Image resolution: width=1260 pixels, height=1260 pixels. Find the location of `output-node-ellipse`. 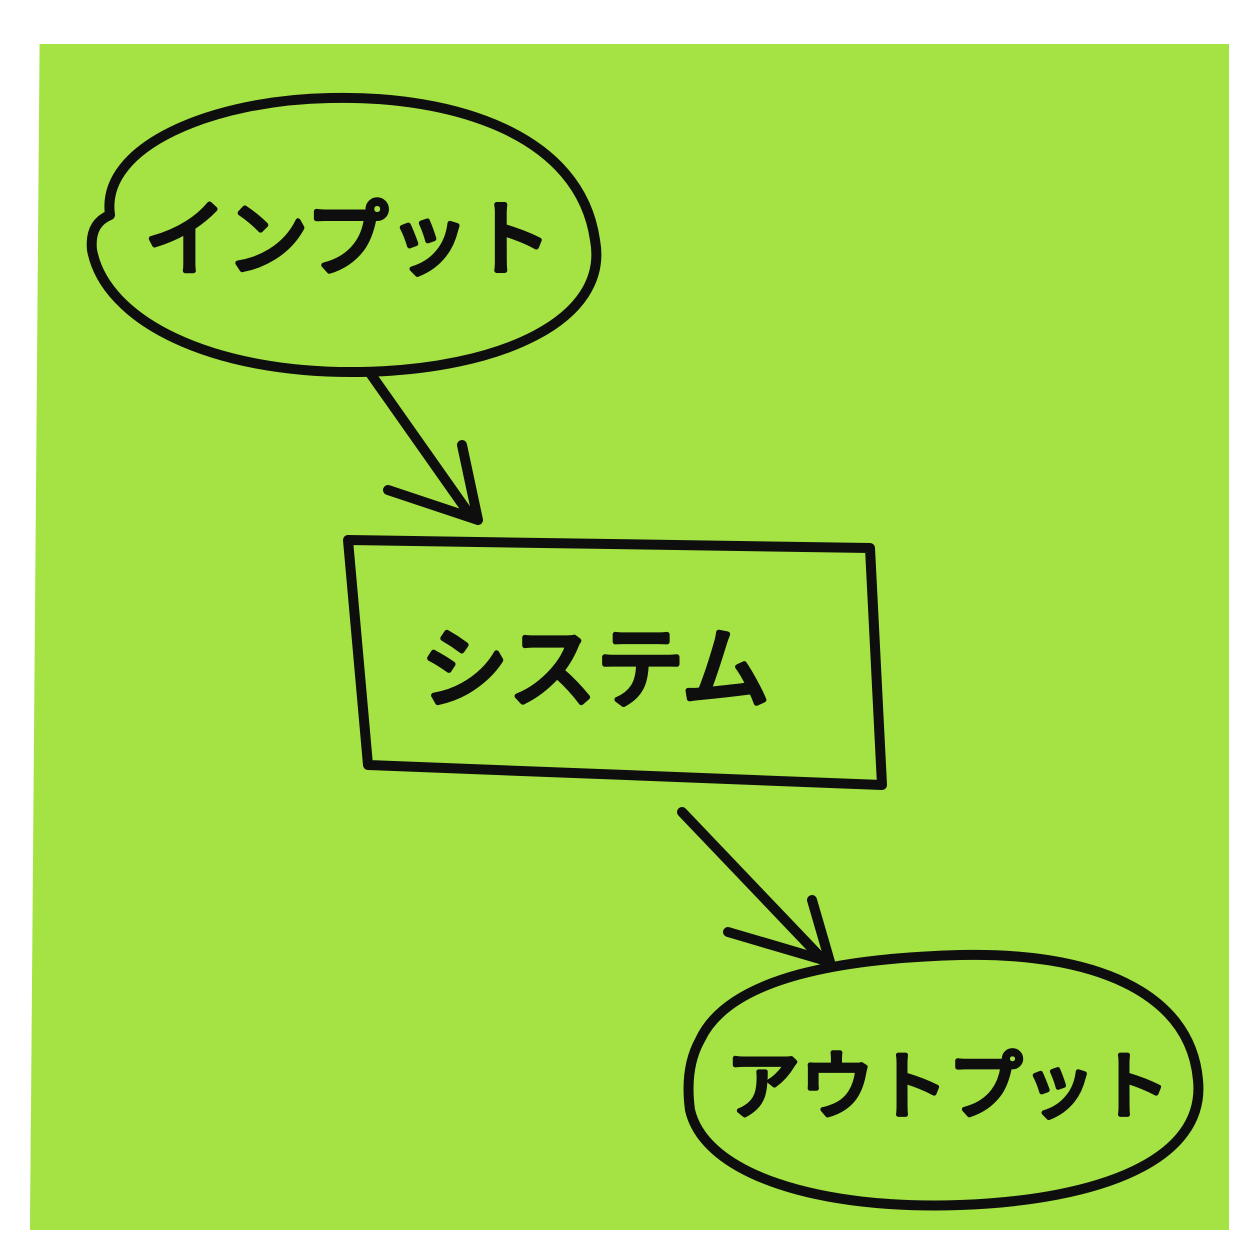

output-node-ellipse is located at coordinates (943, 1080).